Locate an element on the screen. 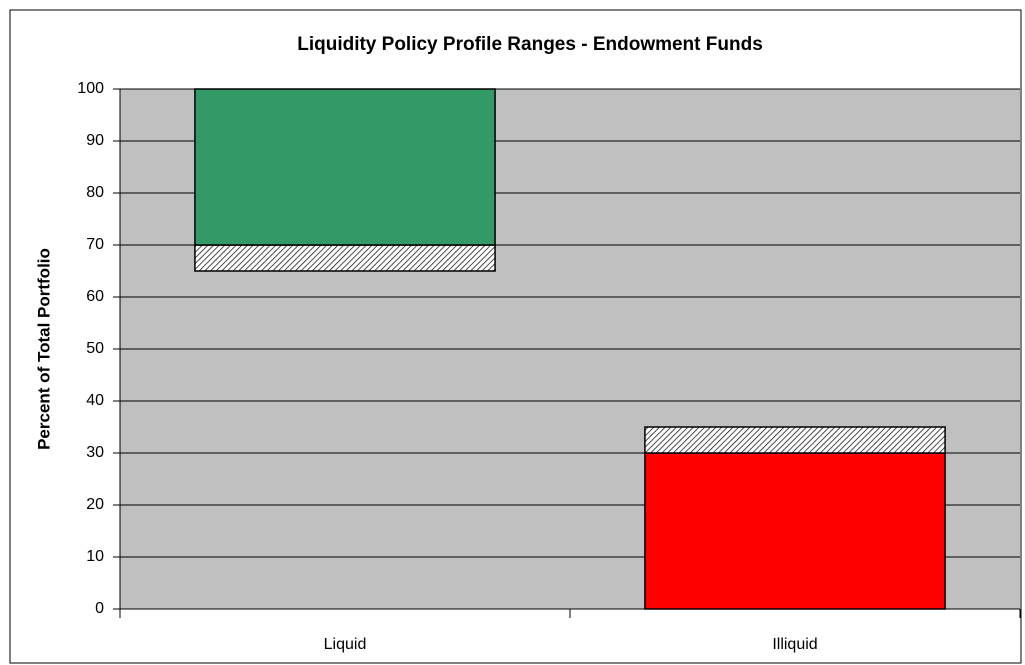 This screenshot has width=1025, height=665. y-tick-label: 50 is located at coordinates (95, 348).